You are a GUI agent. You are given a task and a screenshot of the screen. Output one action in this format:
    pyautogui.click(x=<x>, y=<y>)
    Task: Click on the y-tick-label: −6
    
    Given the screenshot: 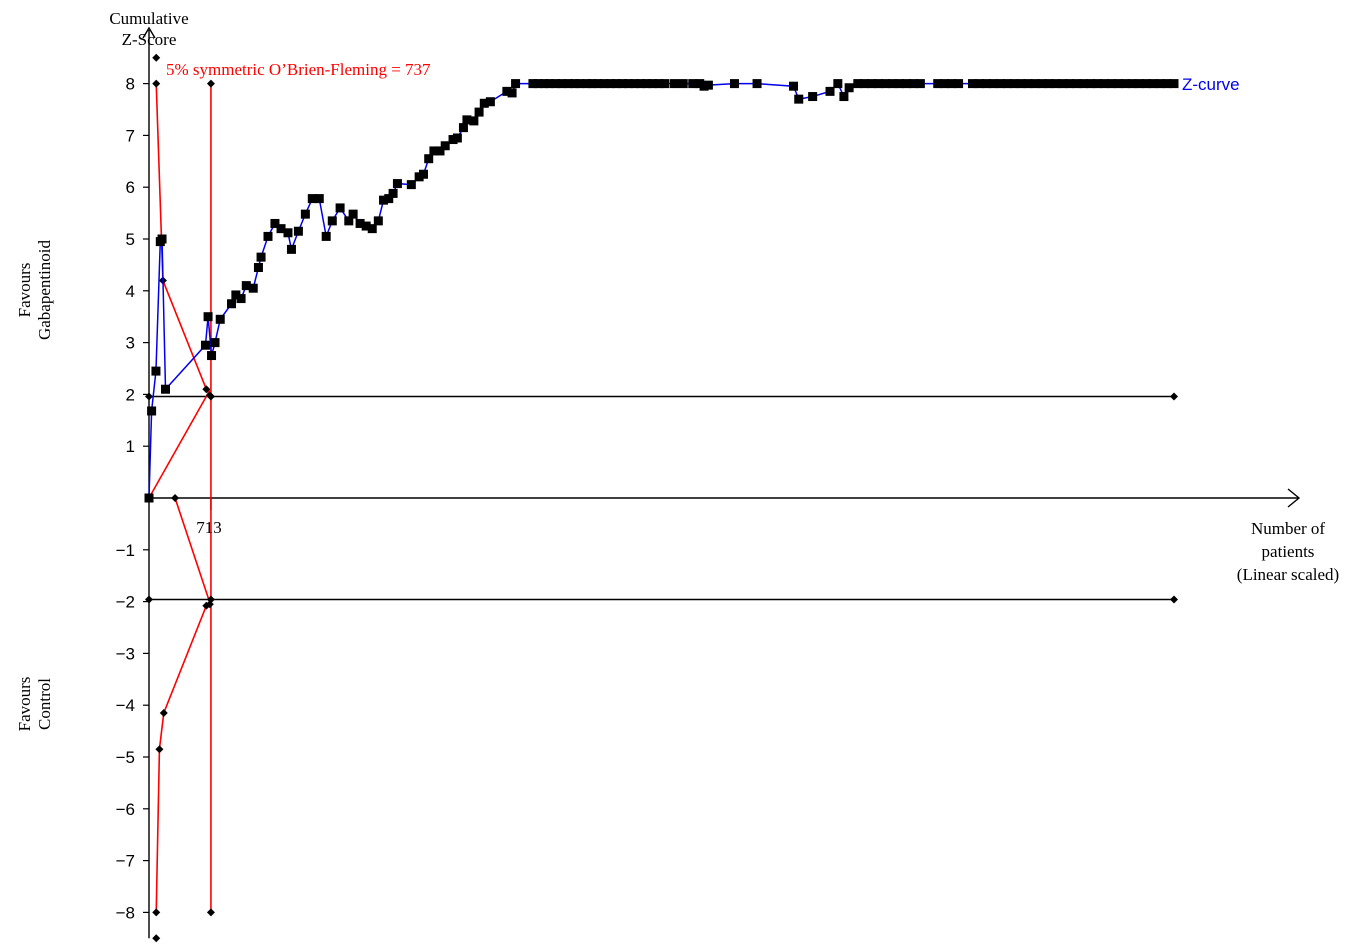 What is the action you would take?
    pyautogui.click(x=125, y=809)
    